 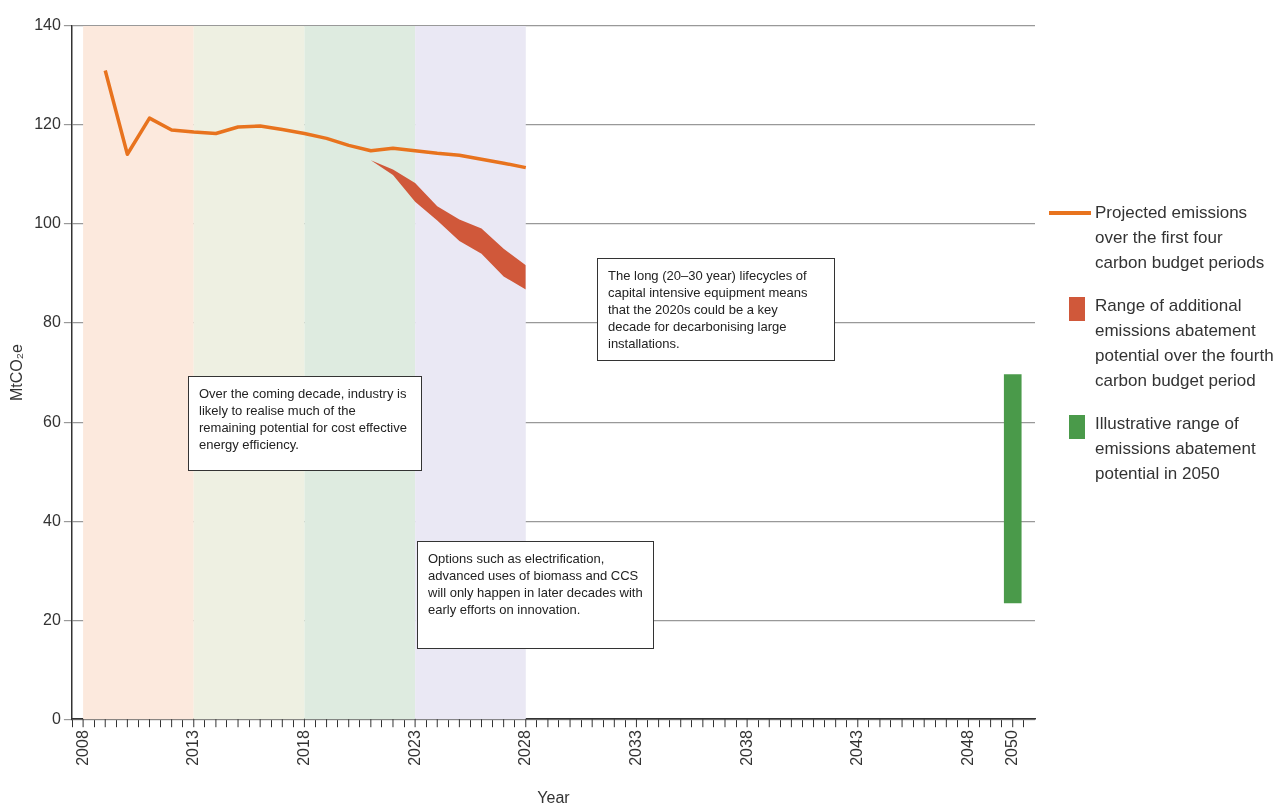 What do you see at coordinates (1180, 237) in the screenshot?
I see `legend-label: Projected emissions over the first four carbon budget periods` at bounding box center [1180, 237].